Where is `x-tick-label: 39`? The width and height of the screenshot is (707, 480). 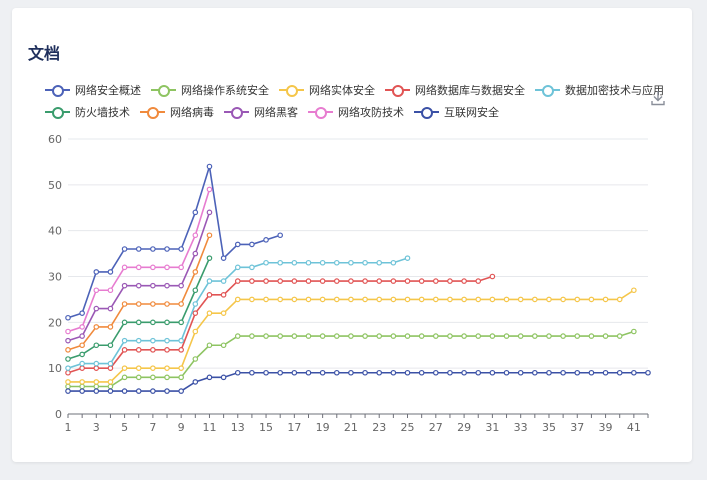 x-tick-label: 39 is located at coordinates (606, 427).